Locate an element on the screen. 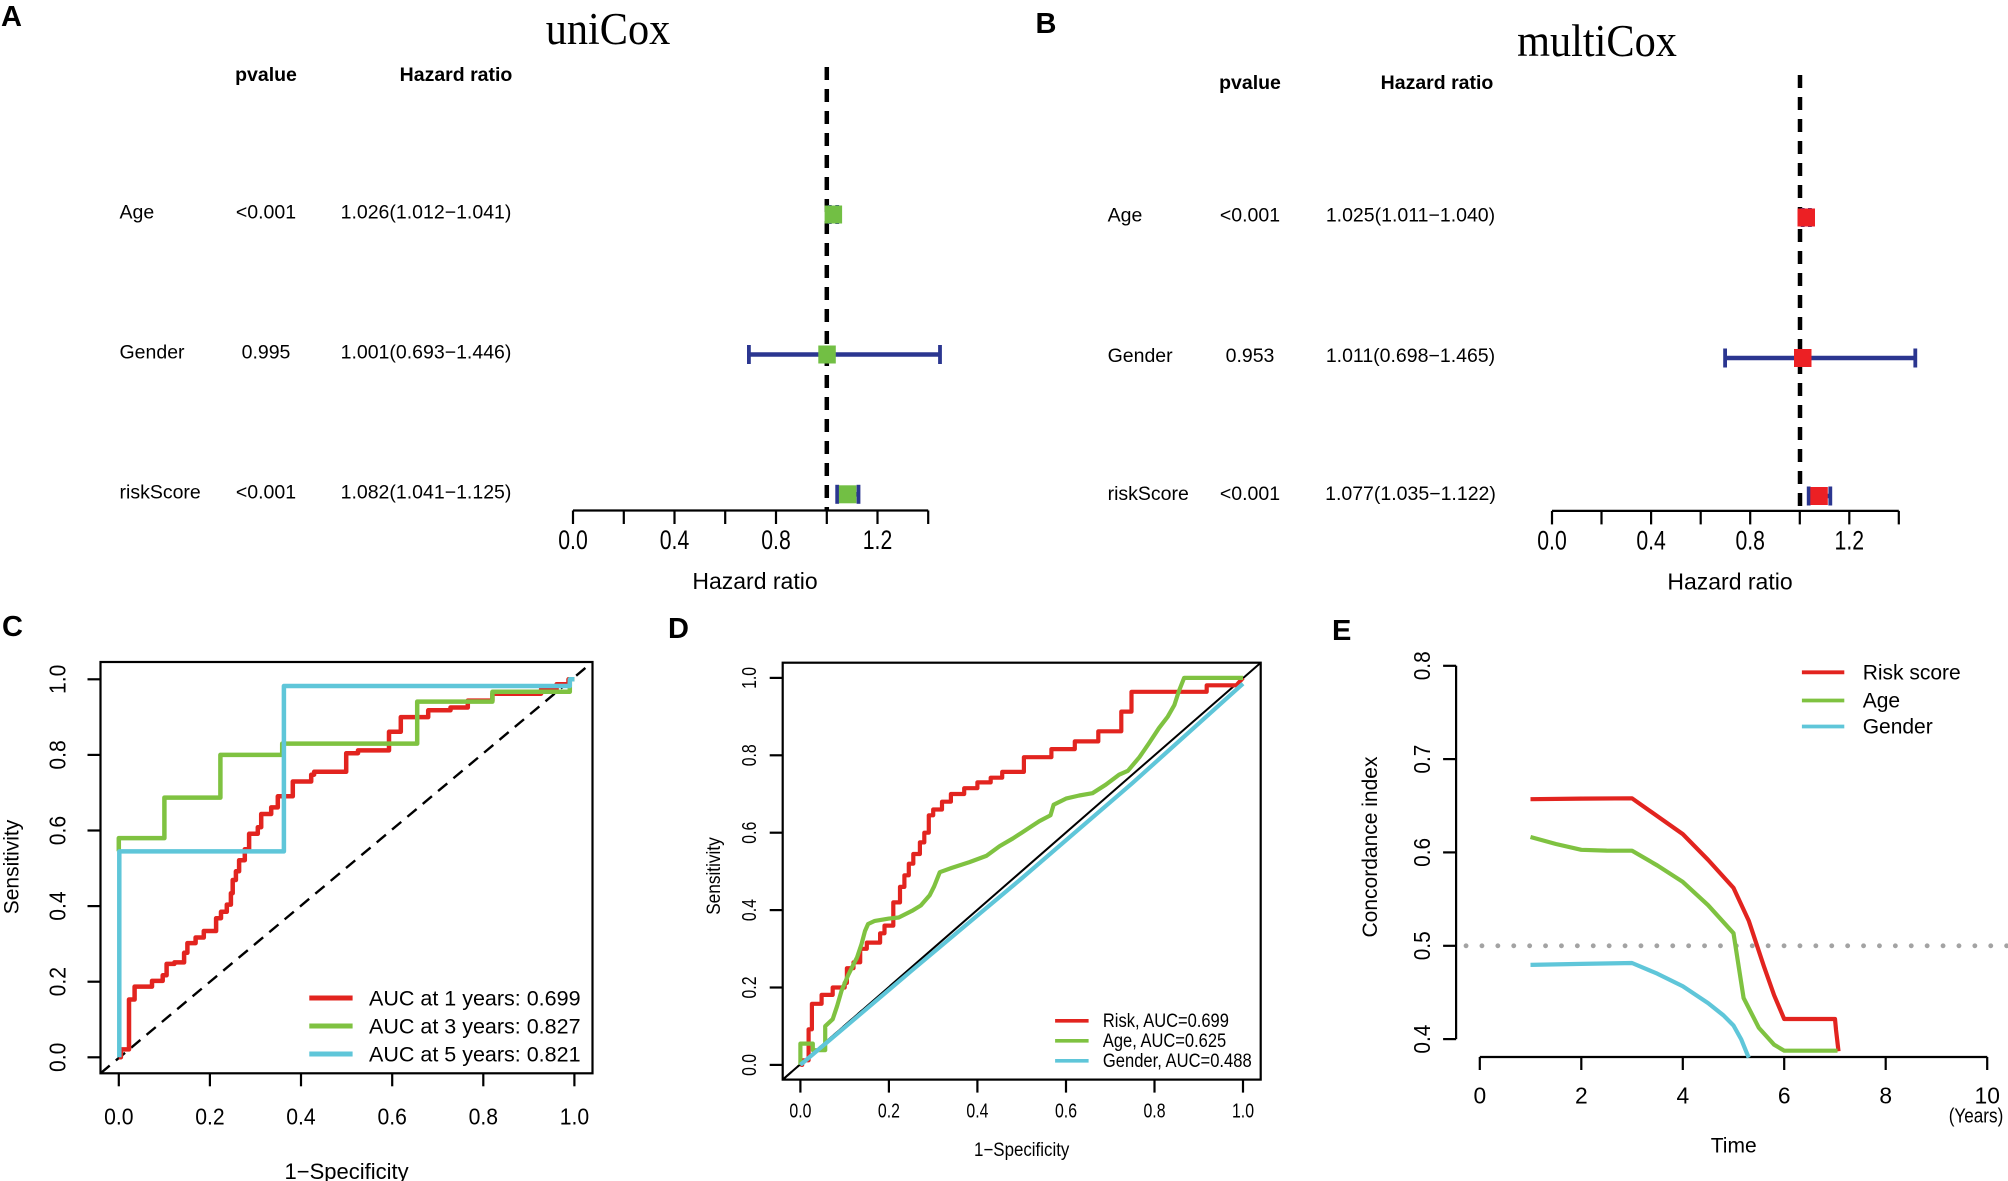  svg-text: Gender, AUC=0.488 is located at coordinates (1177, 1061).